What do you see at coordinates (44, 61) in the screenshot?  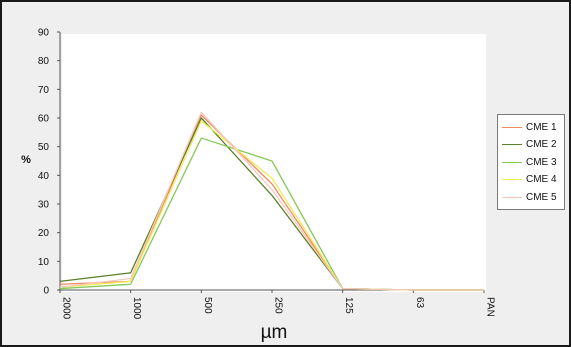 I see `y-tick-label: 80` at bounding box center [44, 61].